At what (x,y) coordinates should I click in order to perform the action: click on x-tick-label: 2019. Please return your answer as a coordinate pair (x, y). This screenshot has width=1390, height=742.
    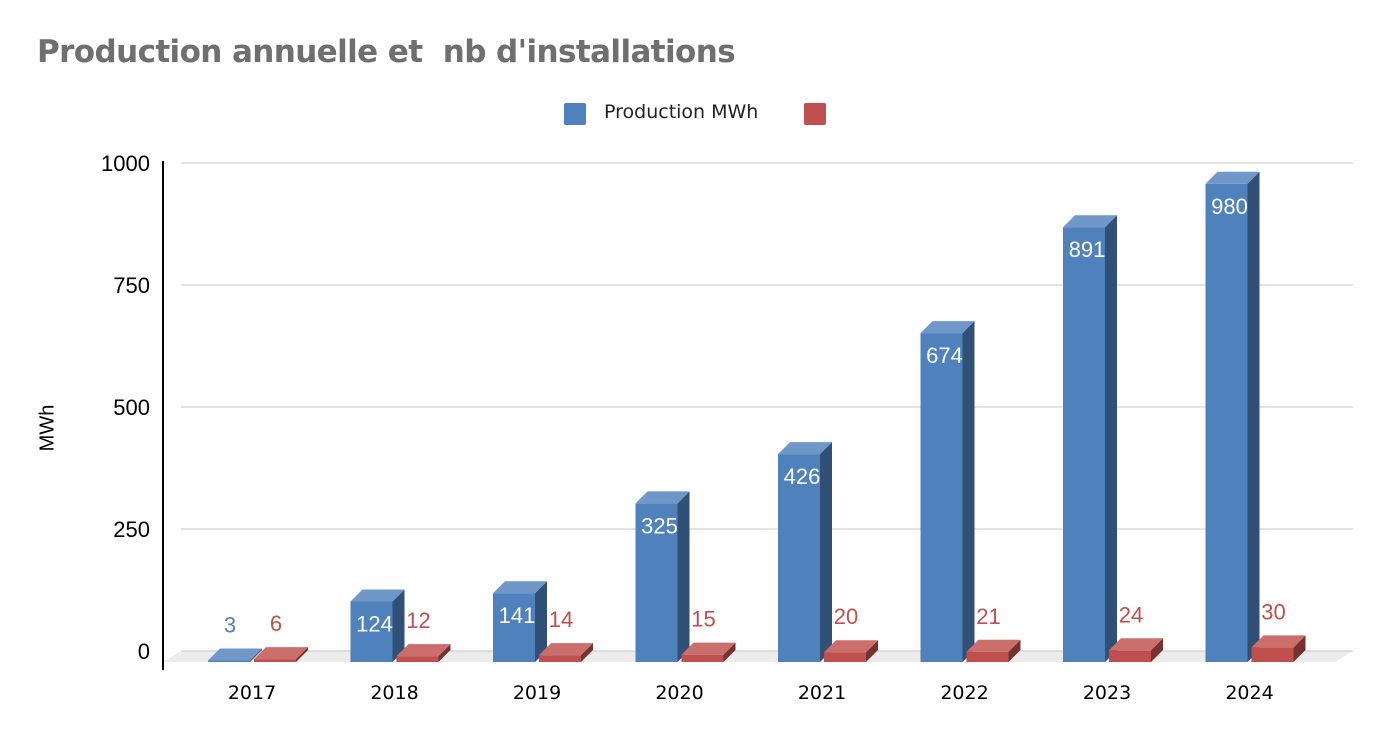
    Looking at the image, I should click on (537, 693).